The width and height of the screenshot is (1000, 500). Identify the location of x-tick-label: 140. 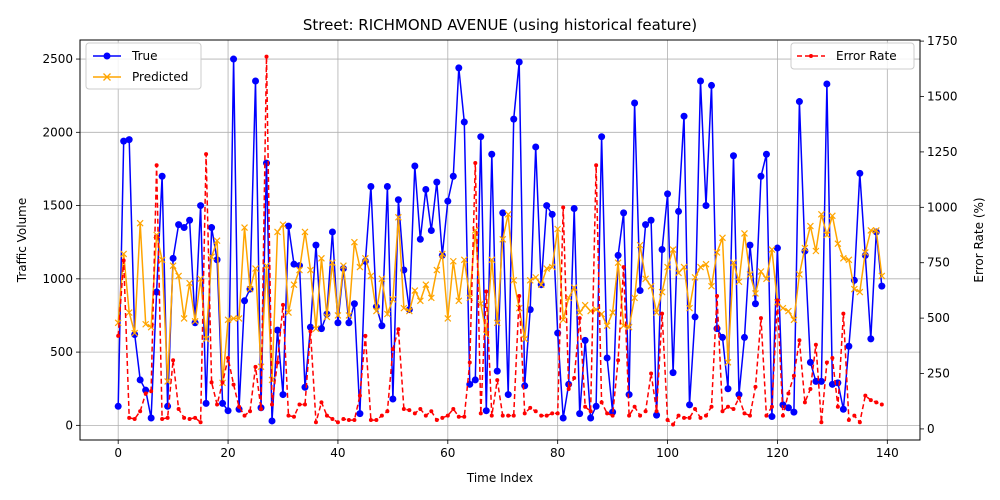
(887, 453).